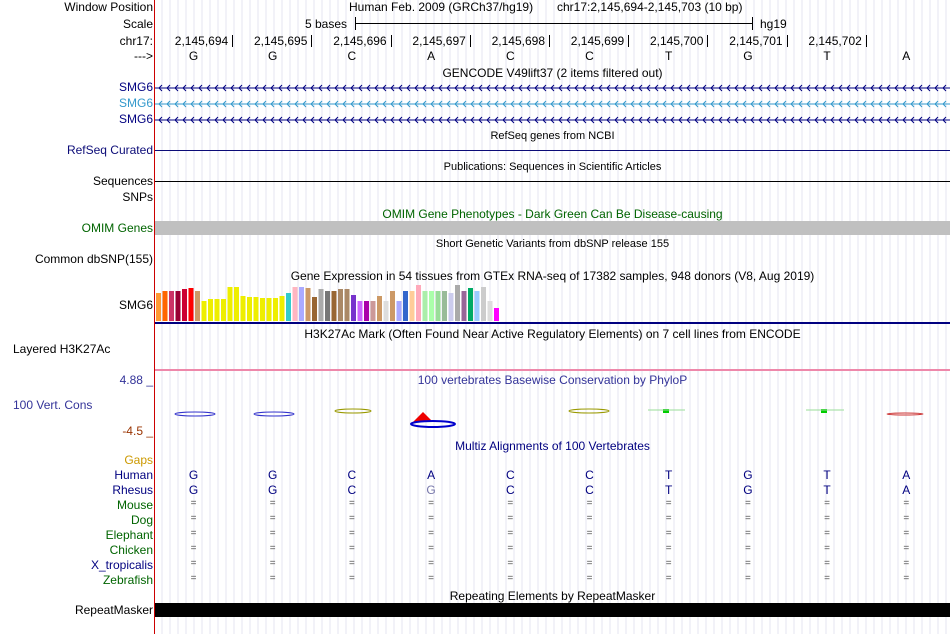 Image resolution: width=950 pixels, height=634 pixels. What do you see at coordinates (552, 73) in the screenshot?
I see `gencode-track-title: GENCODE V49lift37 (2 items filtered out)` at bounding box center [552, 73].